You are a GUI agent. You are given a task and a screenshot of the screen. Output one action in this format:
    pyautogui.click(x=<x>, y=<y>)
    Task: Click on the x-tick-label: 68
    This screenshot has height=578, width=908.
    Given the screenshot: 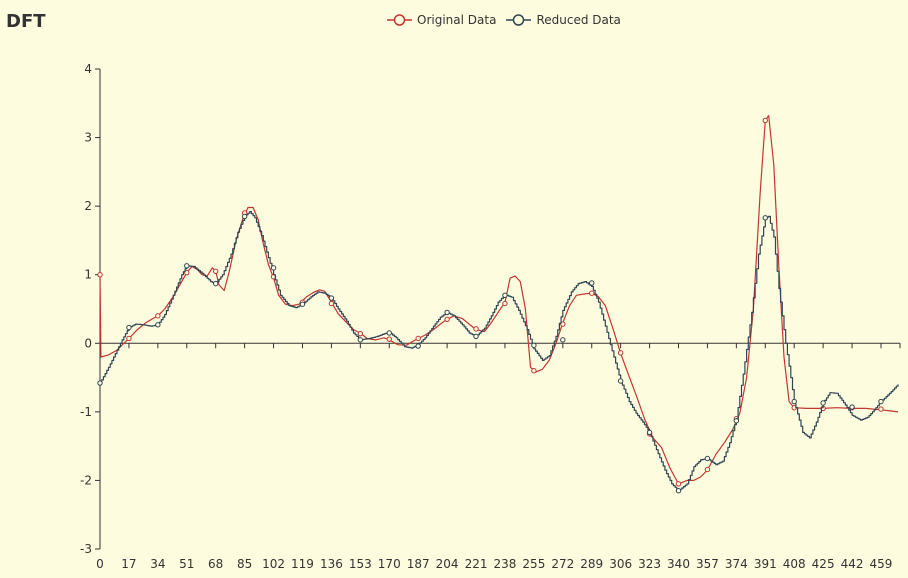 What is the action you would take?
    pyautogui.click(x=215, y=564)
    